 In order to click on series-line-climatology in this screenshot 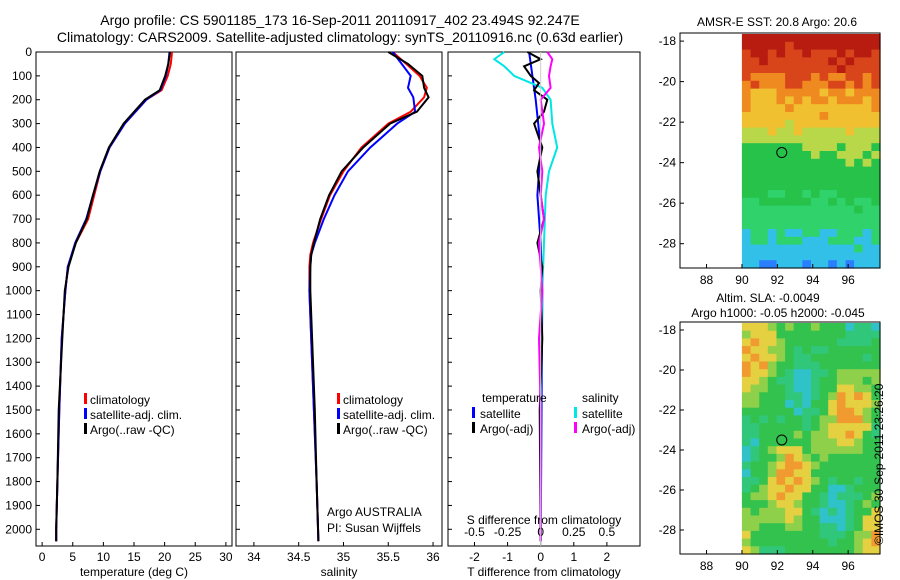, I will do `click(368, 296)`.